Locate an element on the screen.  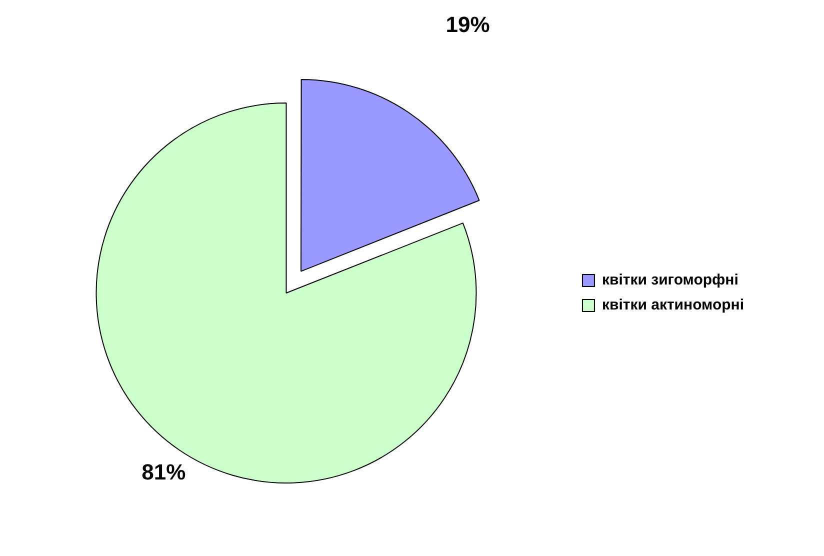
legend-label: квітки зигоморфні is located at coordinates (670, 280).